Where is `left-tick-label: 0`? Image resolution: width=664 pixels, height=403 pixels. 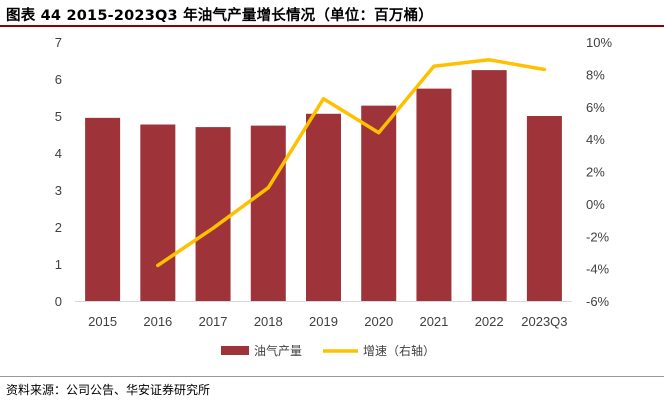 left-tick-label: 0 is located at coordinates (58, 301).